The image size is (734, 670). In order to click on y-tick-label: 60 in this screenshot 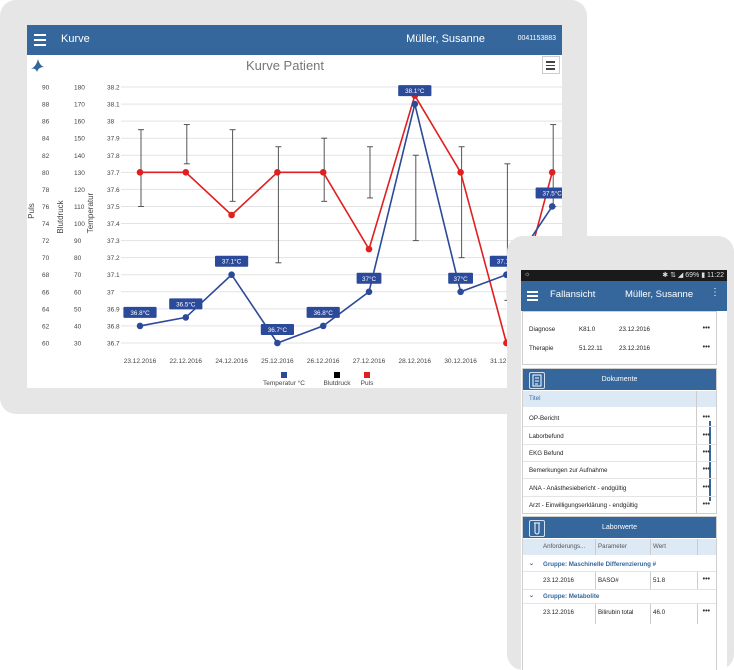, I will do `click(46, 344)`.